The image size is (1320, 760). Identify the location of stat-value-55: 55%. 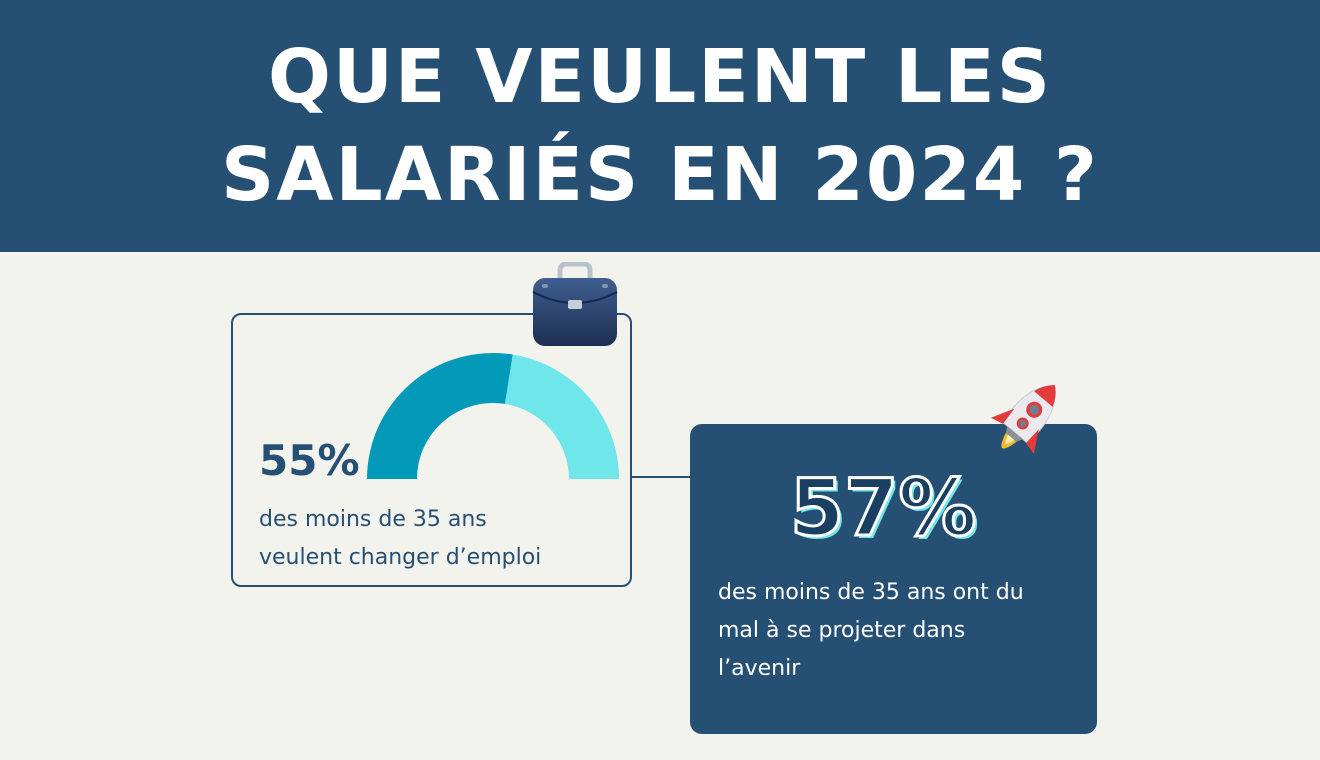
(309, 460).